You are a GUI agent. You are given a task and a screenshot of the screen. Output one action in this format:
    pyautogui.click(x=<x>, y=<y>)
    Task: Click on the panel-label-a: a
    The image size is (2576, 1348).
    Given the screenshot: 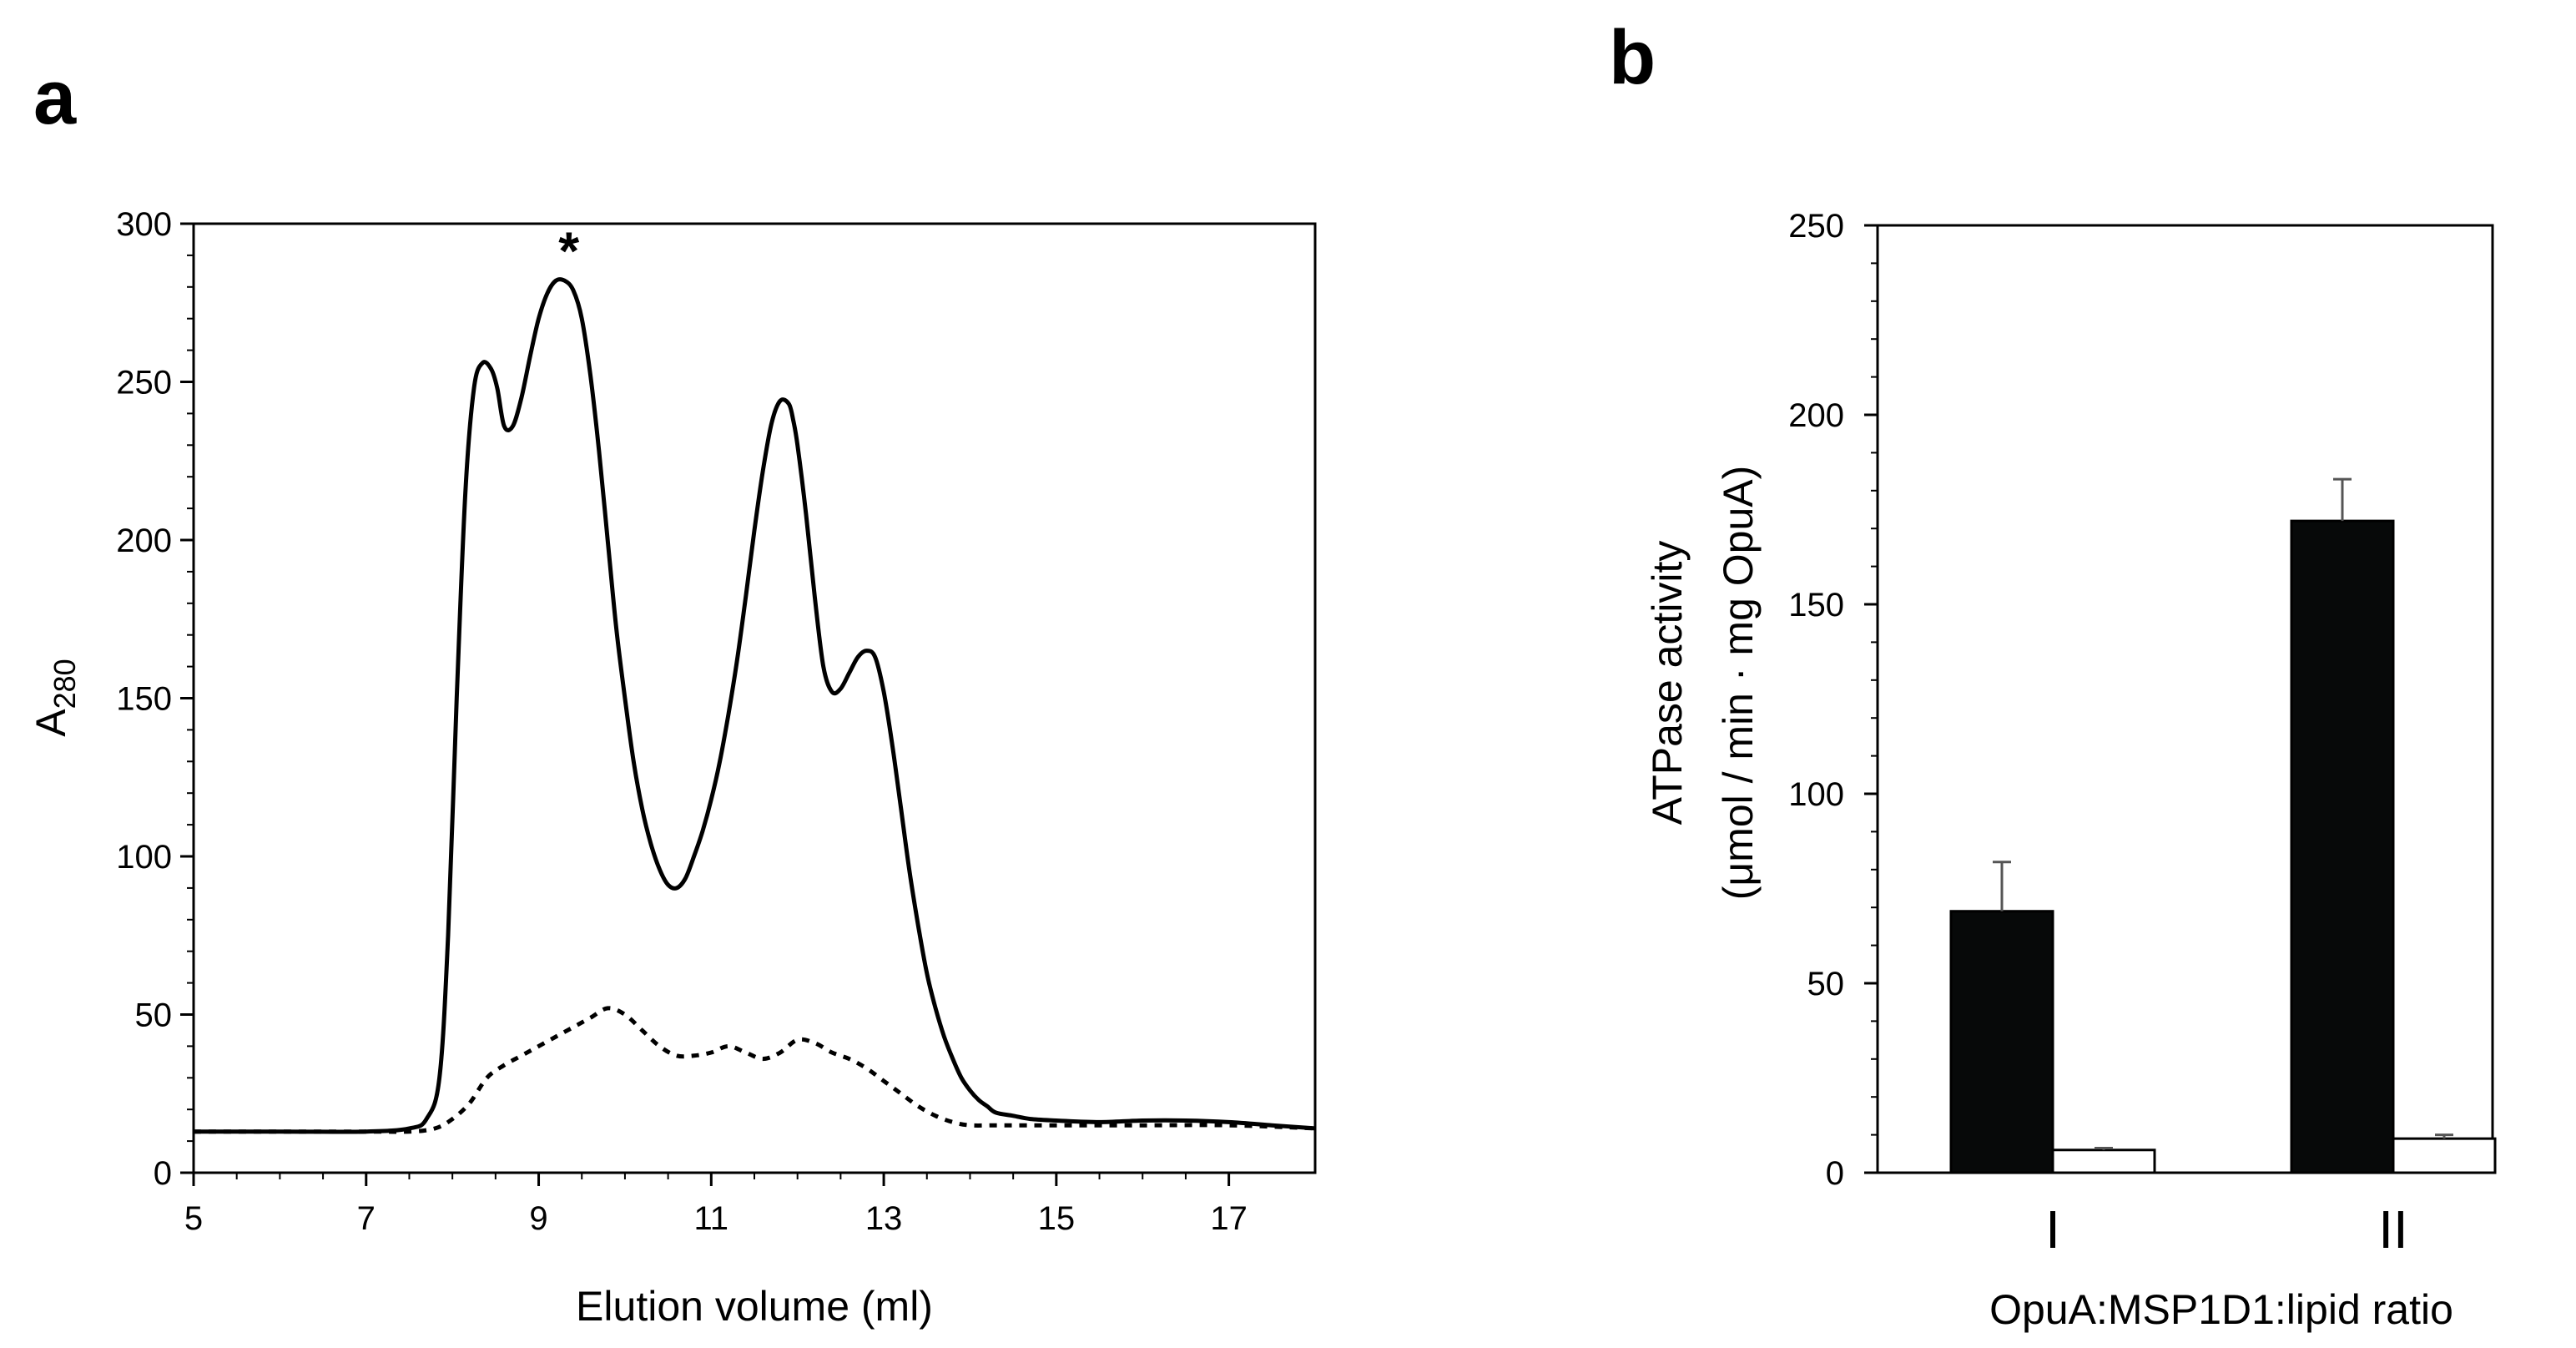 What is the action you would take?
    pyautogui.click(x=55, y=97)
    